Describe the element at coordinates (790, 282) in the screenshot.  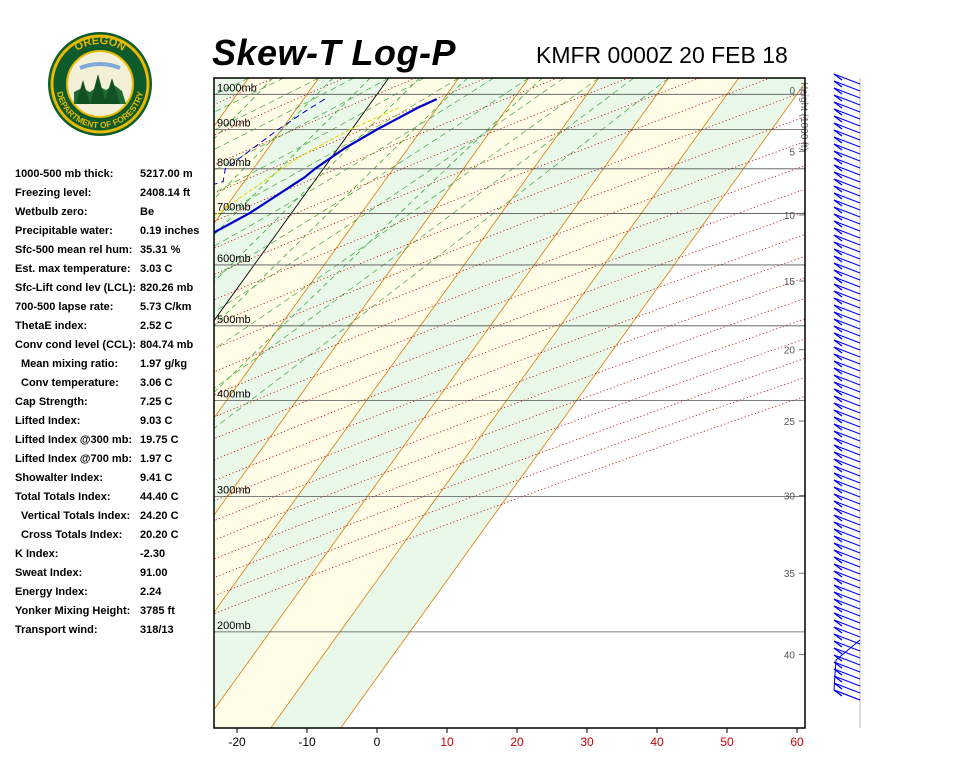
I see `height-tick-label: 15` at that location.